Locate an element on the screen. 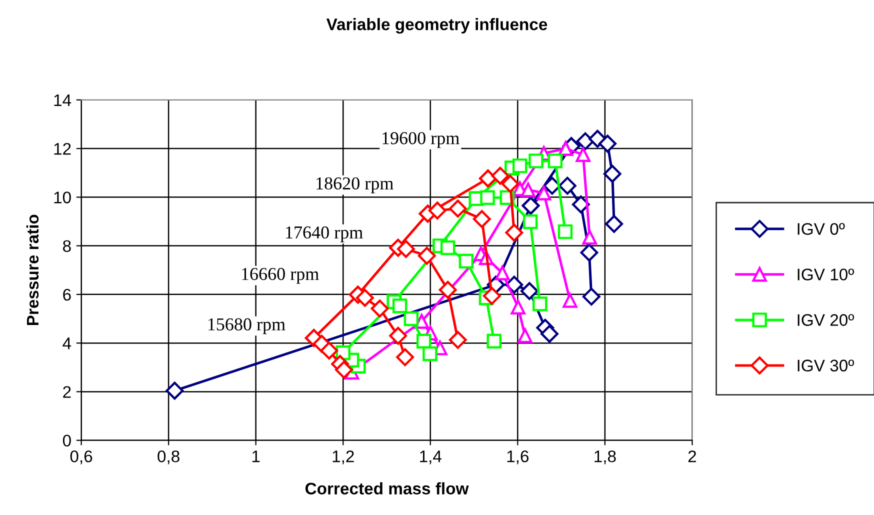 The image size is (874, 515). chart-title: Variable geometry influence is located at coordinates (437, 26).